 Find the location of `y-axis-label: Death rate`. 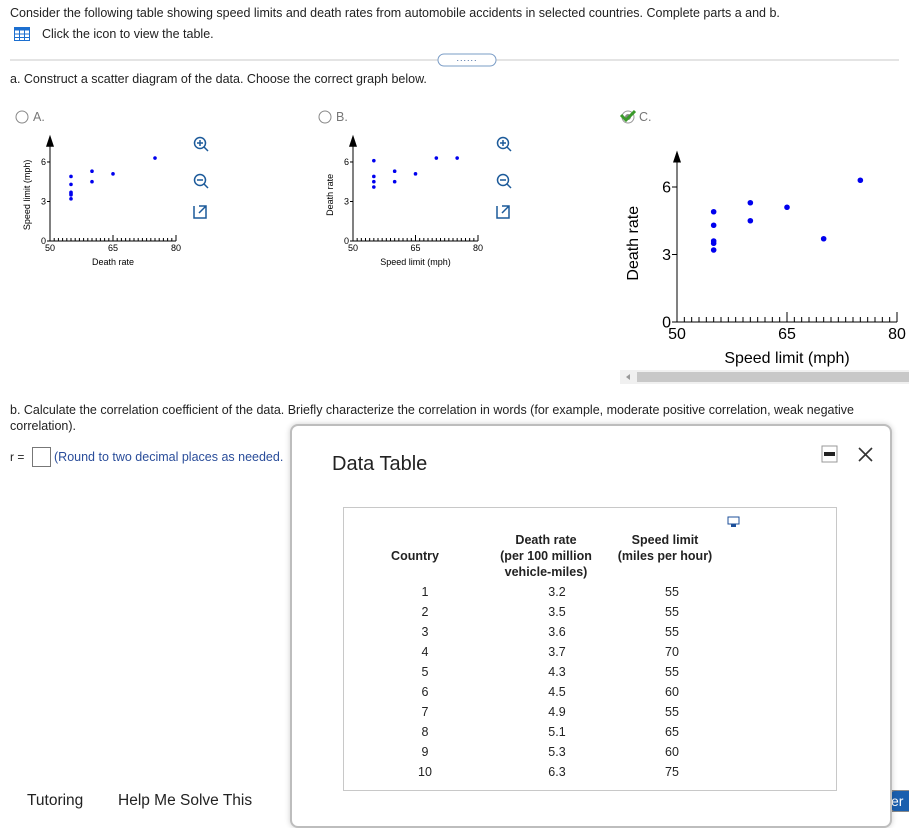

y-axis-label: Death rate is located at coordinates (633, 243).